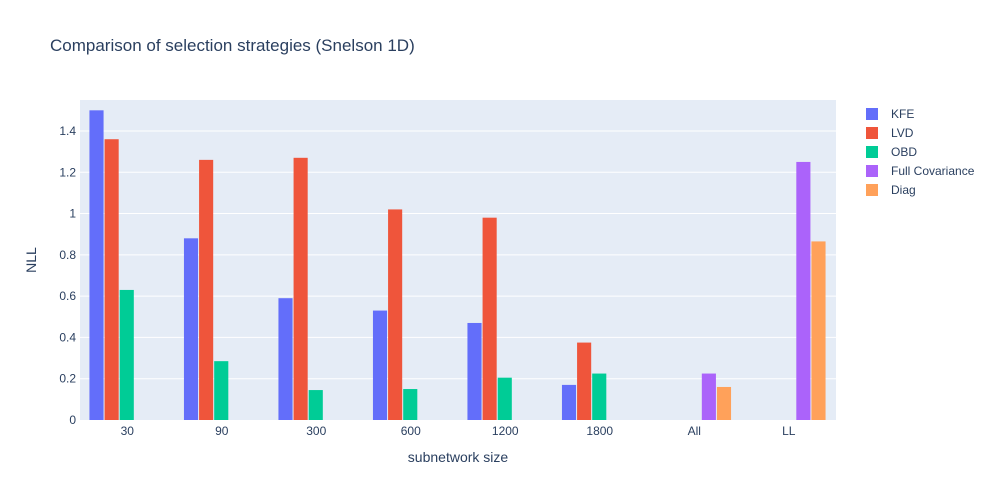  What do you see at coordinates (803, 290) in the screenshot?
I see `bar-full-covariance-ll` at bounding box center [803, 290].